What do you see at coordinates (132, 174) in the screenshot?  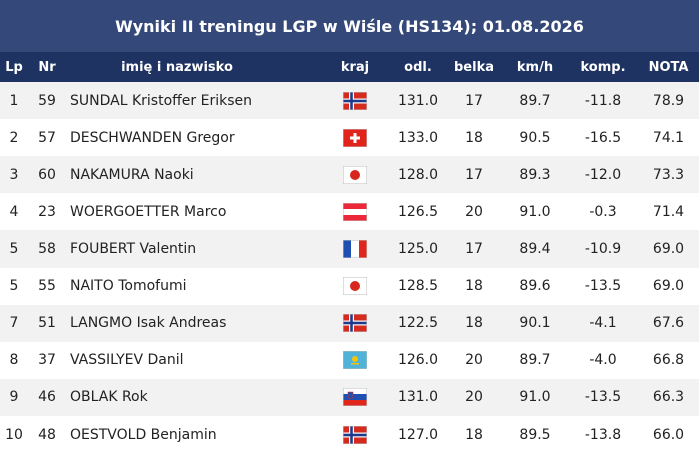 I see `table-cell: NAKAMURA Naoki` at bounding box center [132, 174].